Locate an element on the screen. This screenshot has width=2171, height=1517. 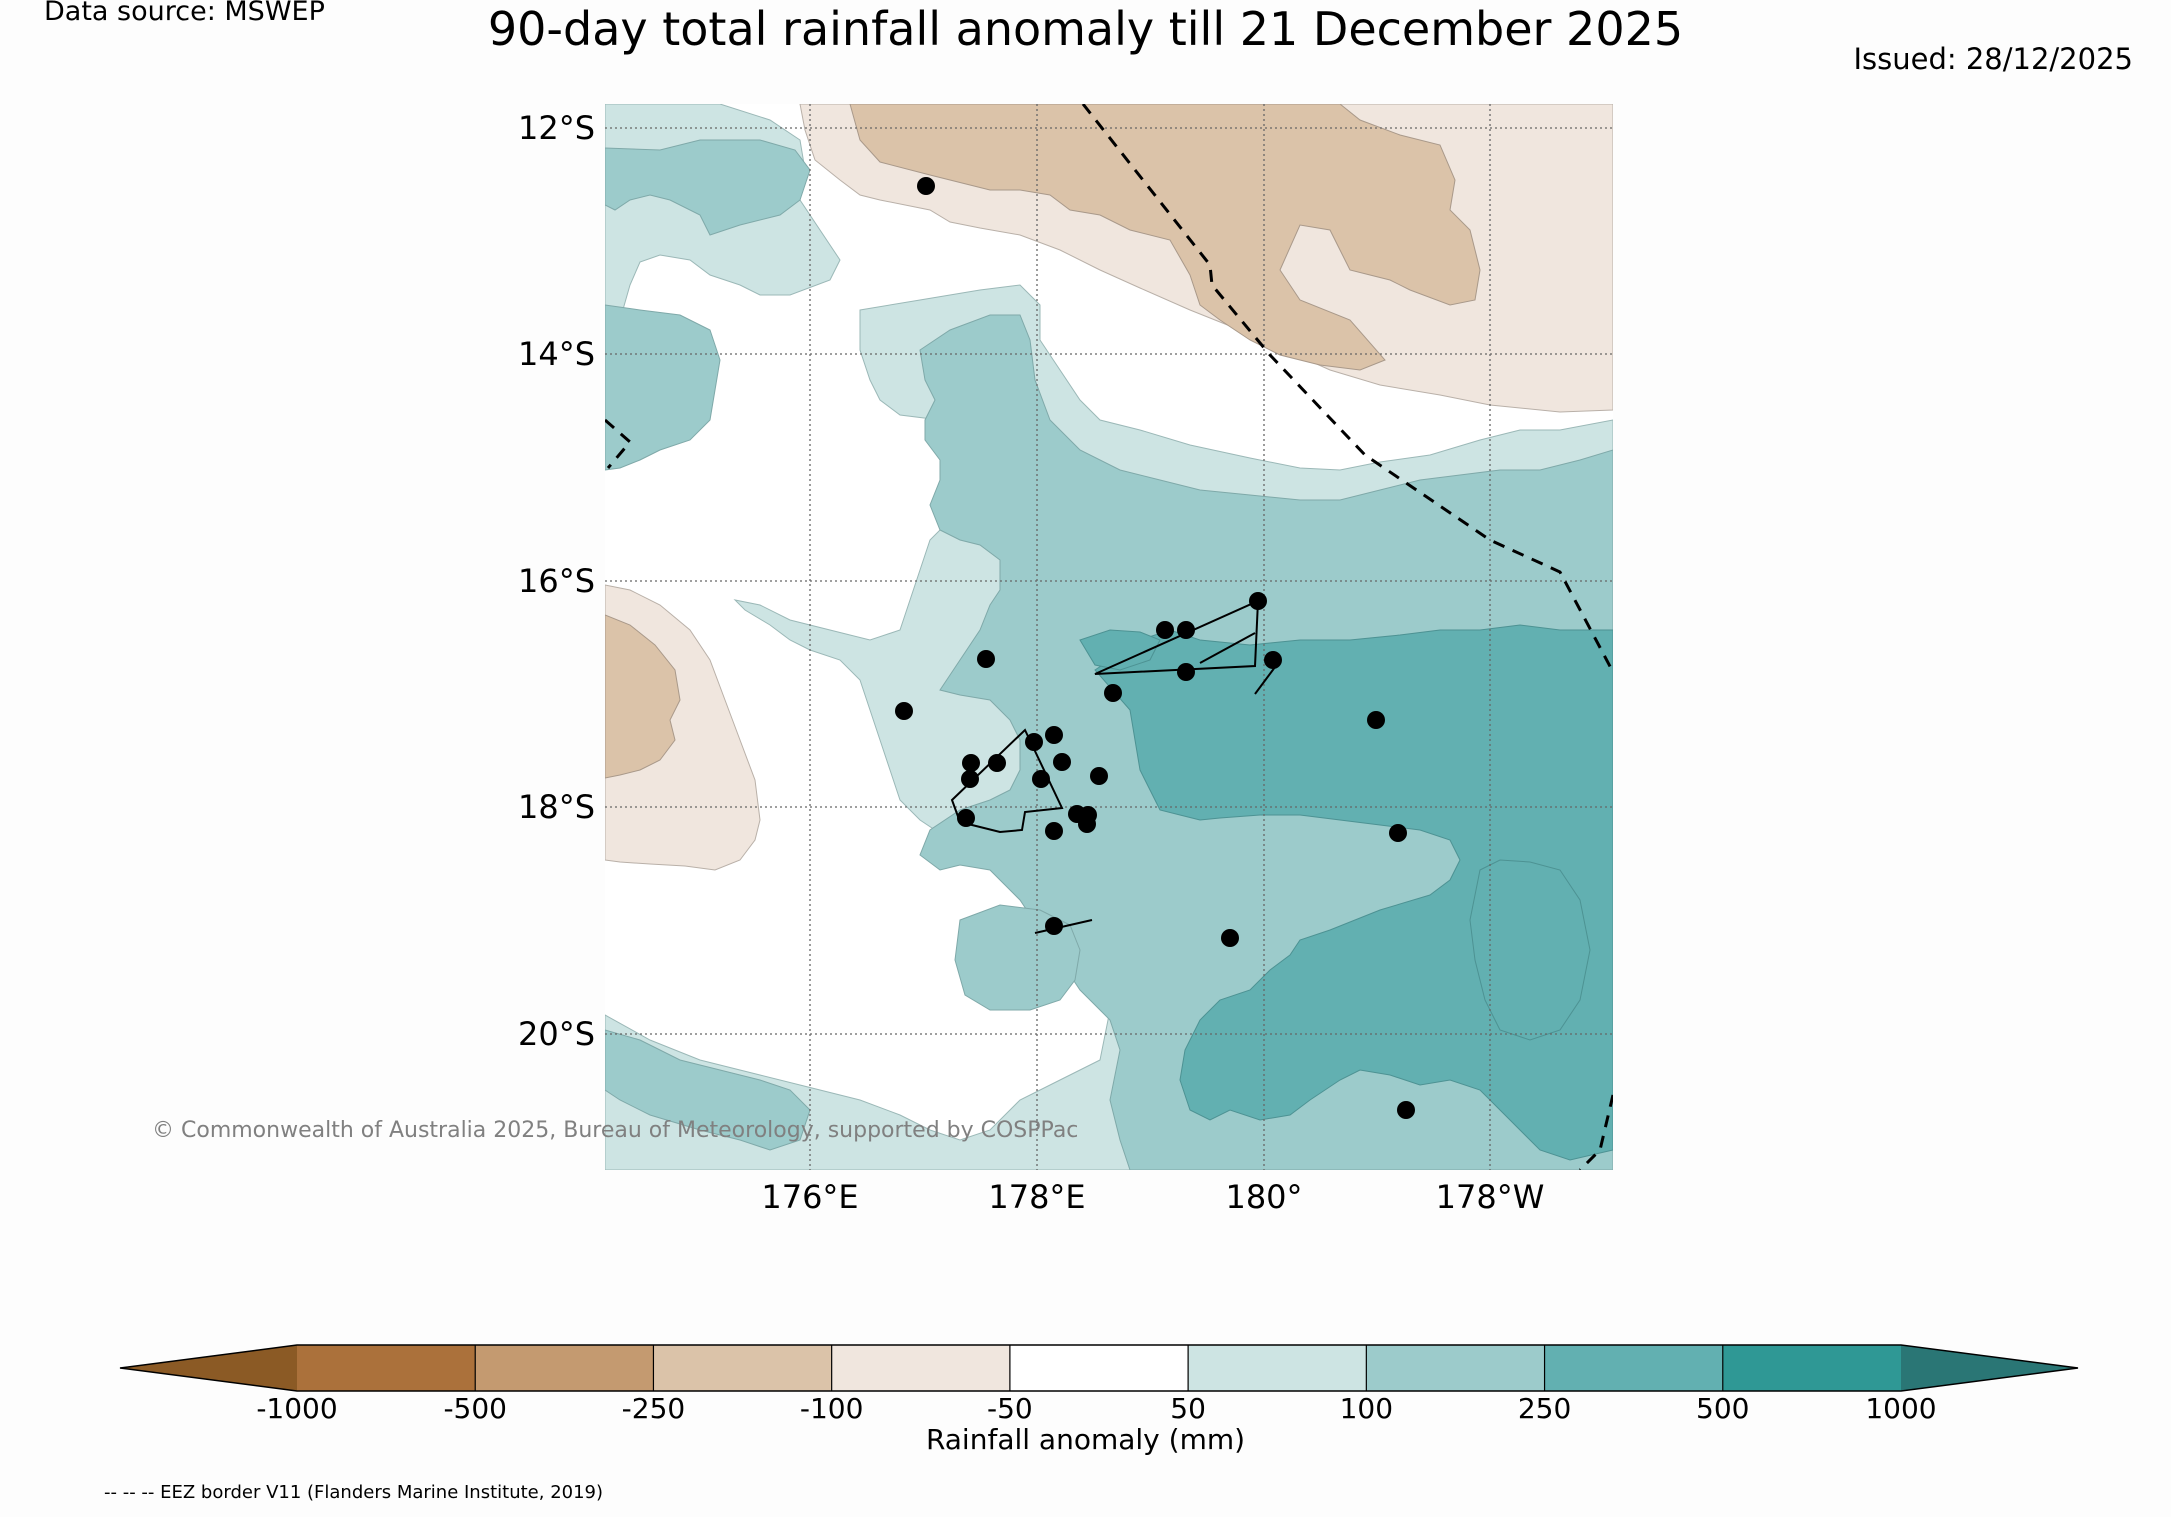
lat-label-14s: 14°S is located at coordinates (556, 354).